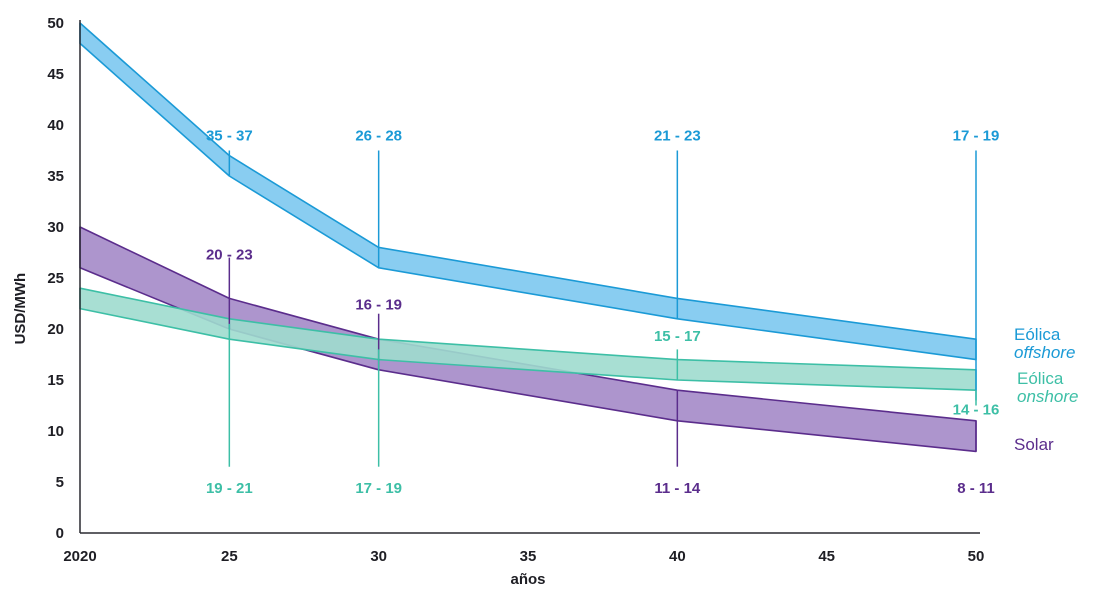  Describe the element at coordinates (79, 556) in the screenshot. I see `x-tick-label: 2020` at that location.